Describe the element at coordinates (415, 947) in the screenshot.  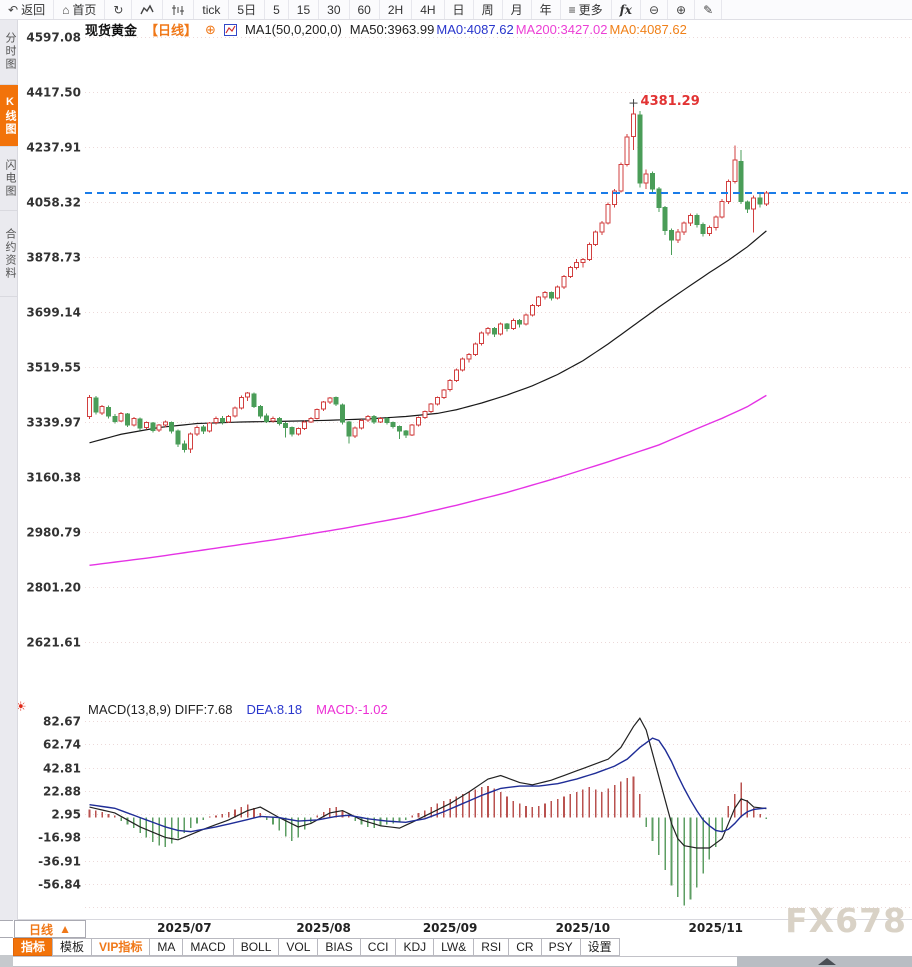
I see `indicator-tab-KDJ: KDJ` at that location.